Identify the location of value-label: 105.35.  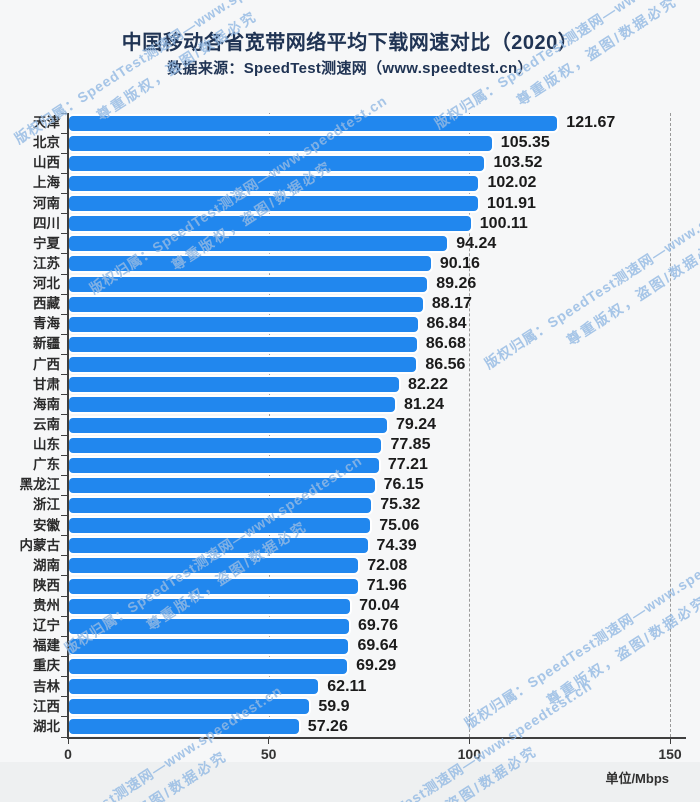
(525, 143).